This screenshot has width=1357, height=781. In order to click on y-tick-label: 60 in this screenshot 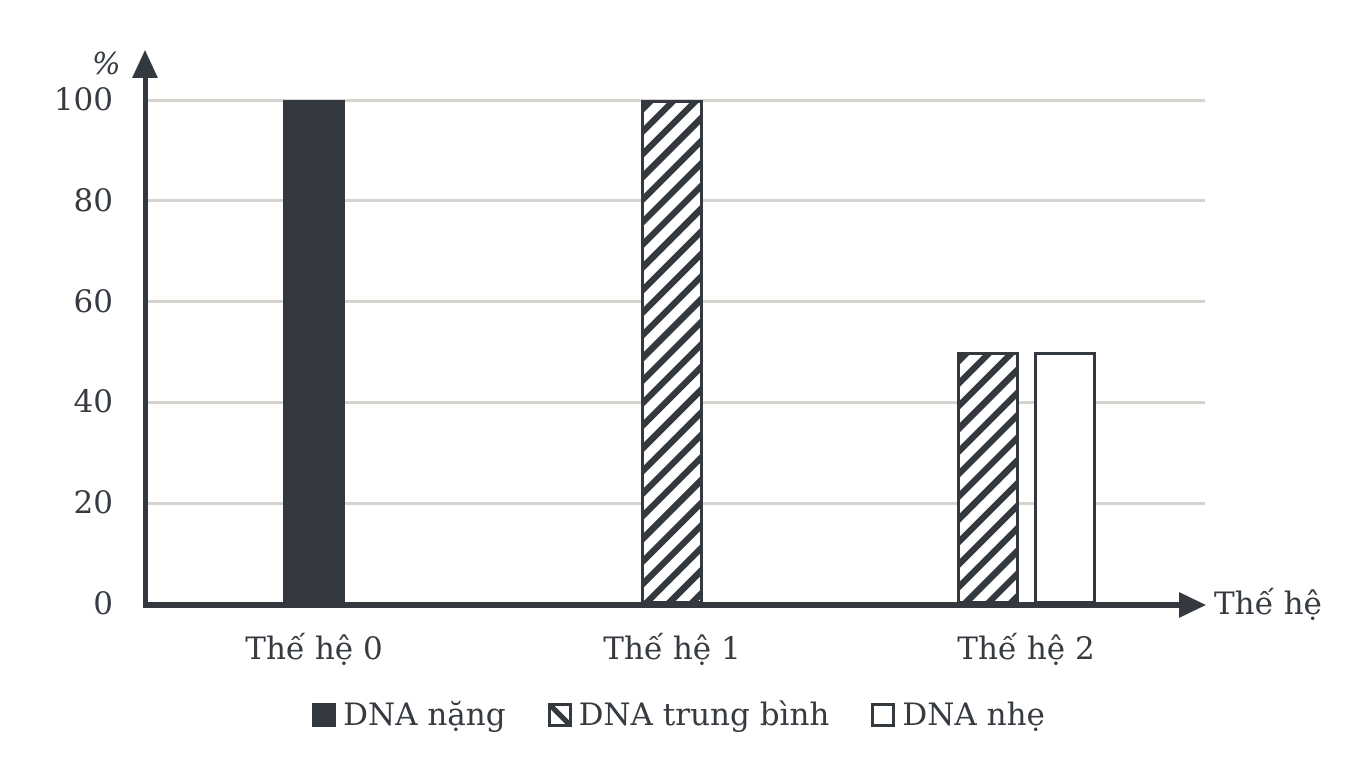, I will do `click(93, 301)`.